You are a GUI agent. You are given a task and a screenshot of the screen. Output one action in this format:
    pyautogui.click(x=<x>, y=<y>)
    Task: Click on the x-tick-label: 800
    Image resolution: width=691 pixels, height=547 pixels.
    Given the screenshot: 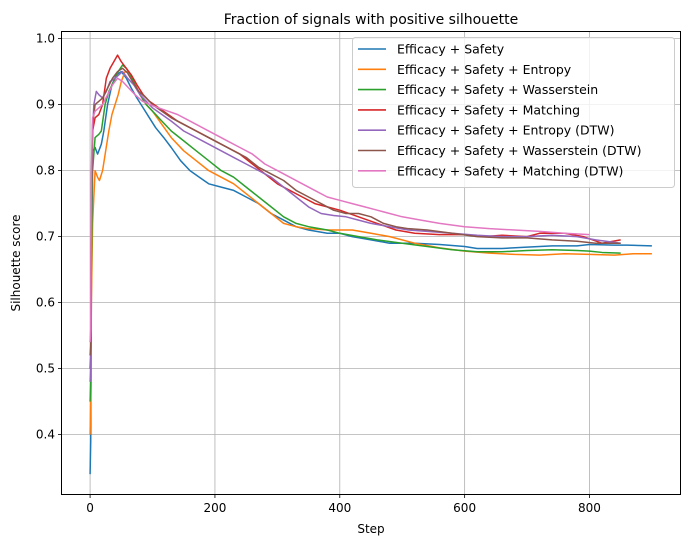 What is the action you would take?
    pyautogui.click(x=589, y=508)
    